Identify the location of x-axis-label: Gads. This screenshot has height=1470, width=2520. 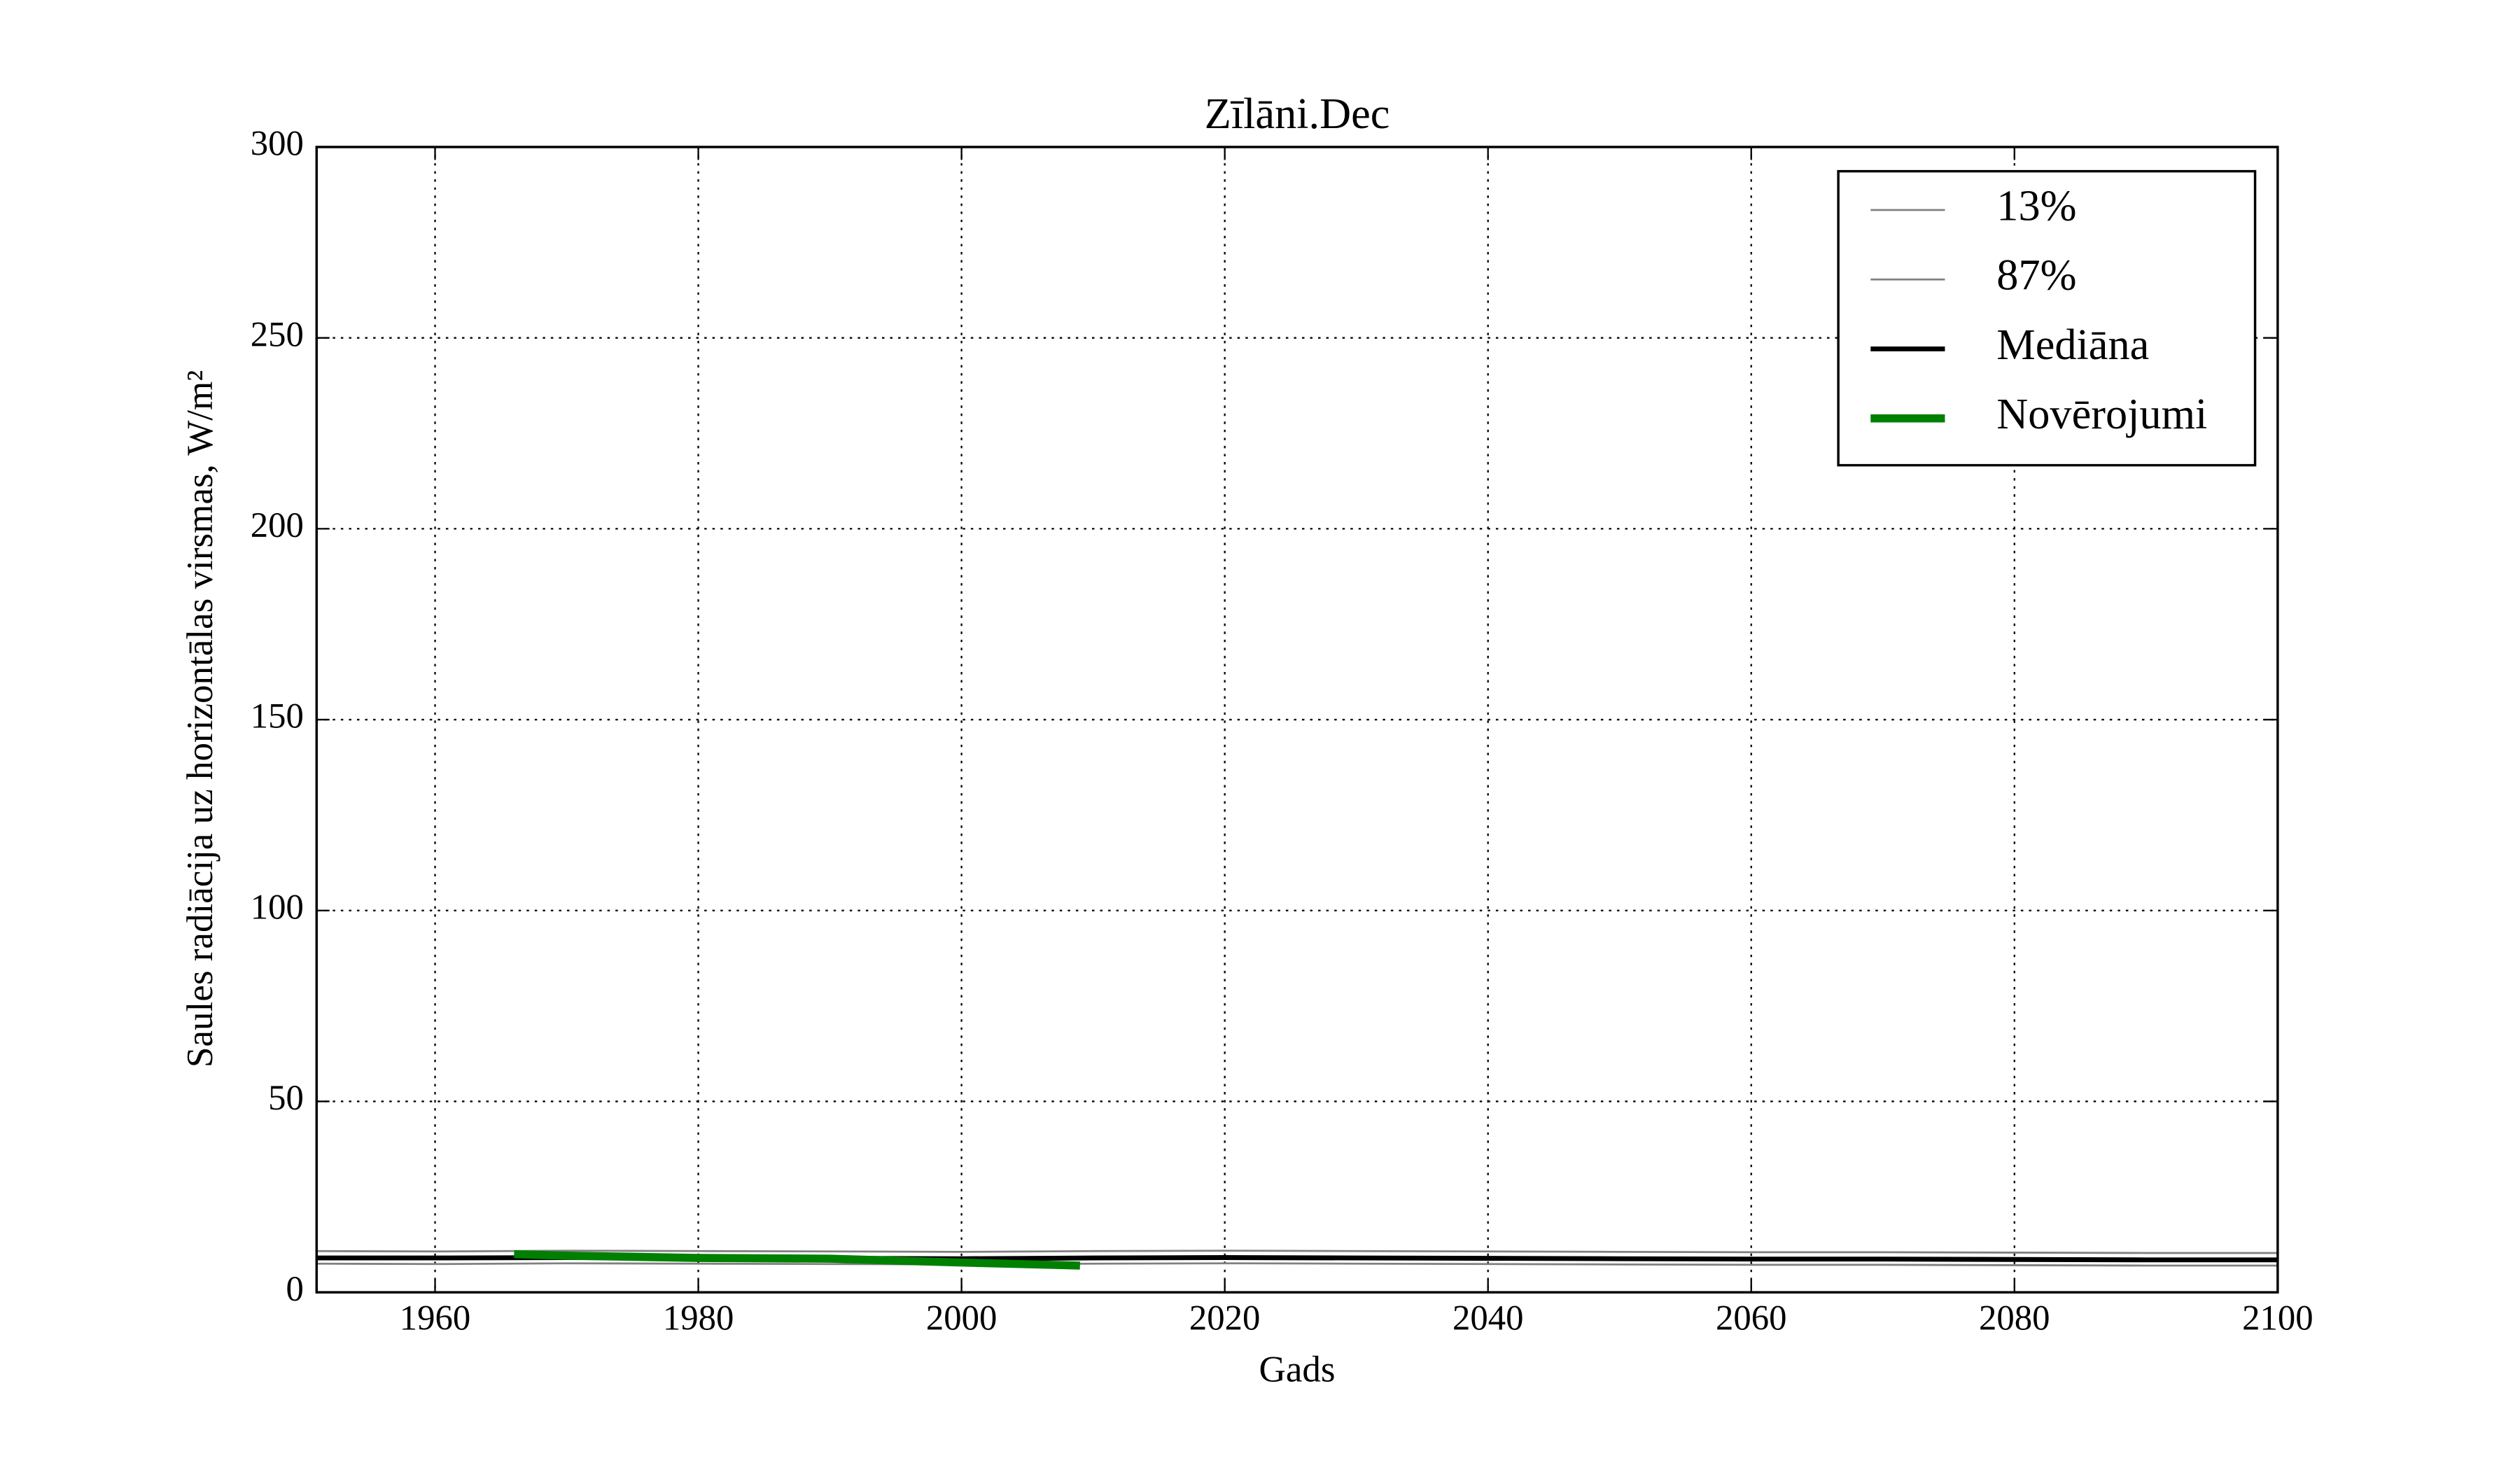
(1297, 1370).